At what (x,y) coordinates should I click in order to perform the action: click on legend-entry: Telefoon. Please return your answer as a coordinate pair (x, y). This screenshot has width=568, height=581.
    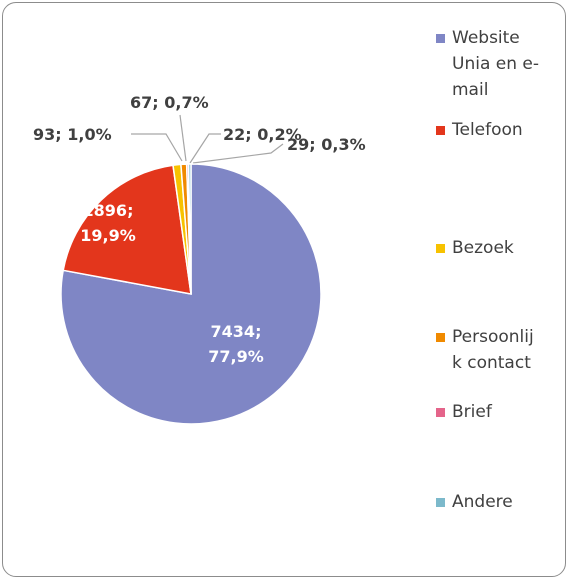
    Looking at the image, I should click on (491, 130).